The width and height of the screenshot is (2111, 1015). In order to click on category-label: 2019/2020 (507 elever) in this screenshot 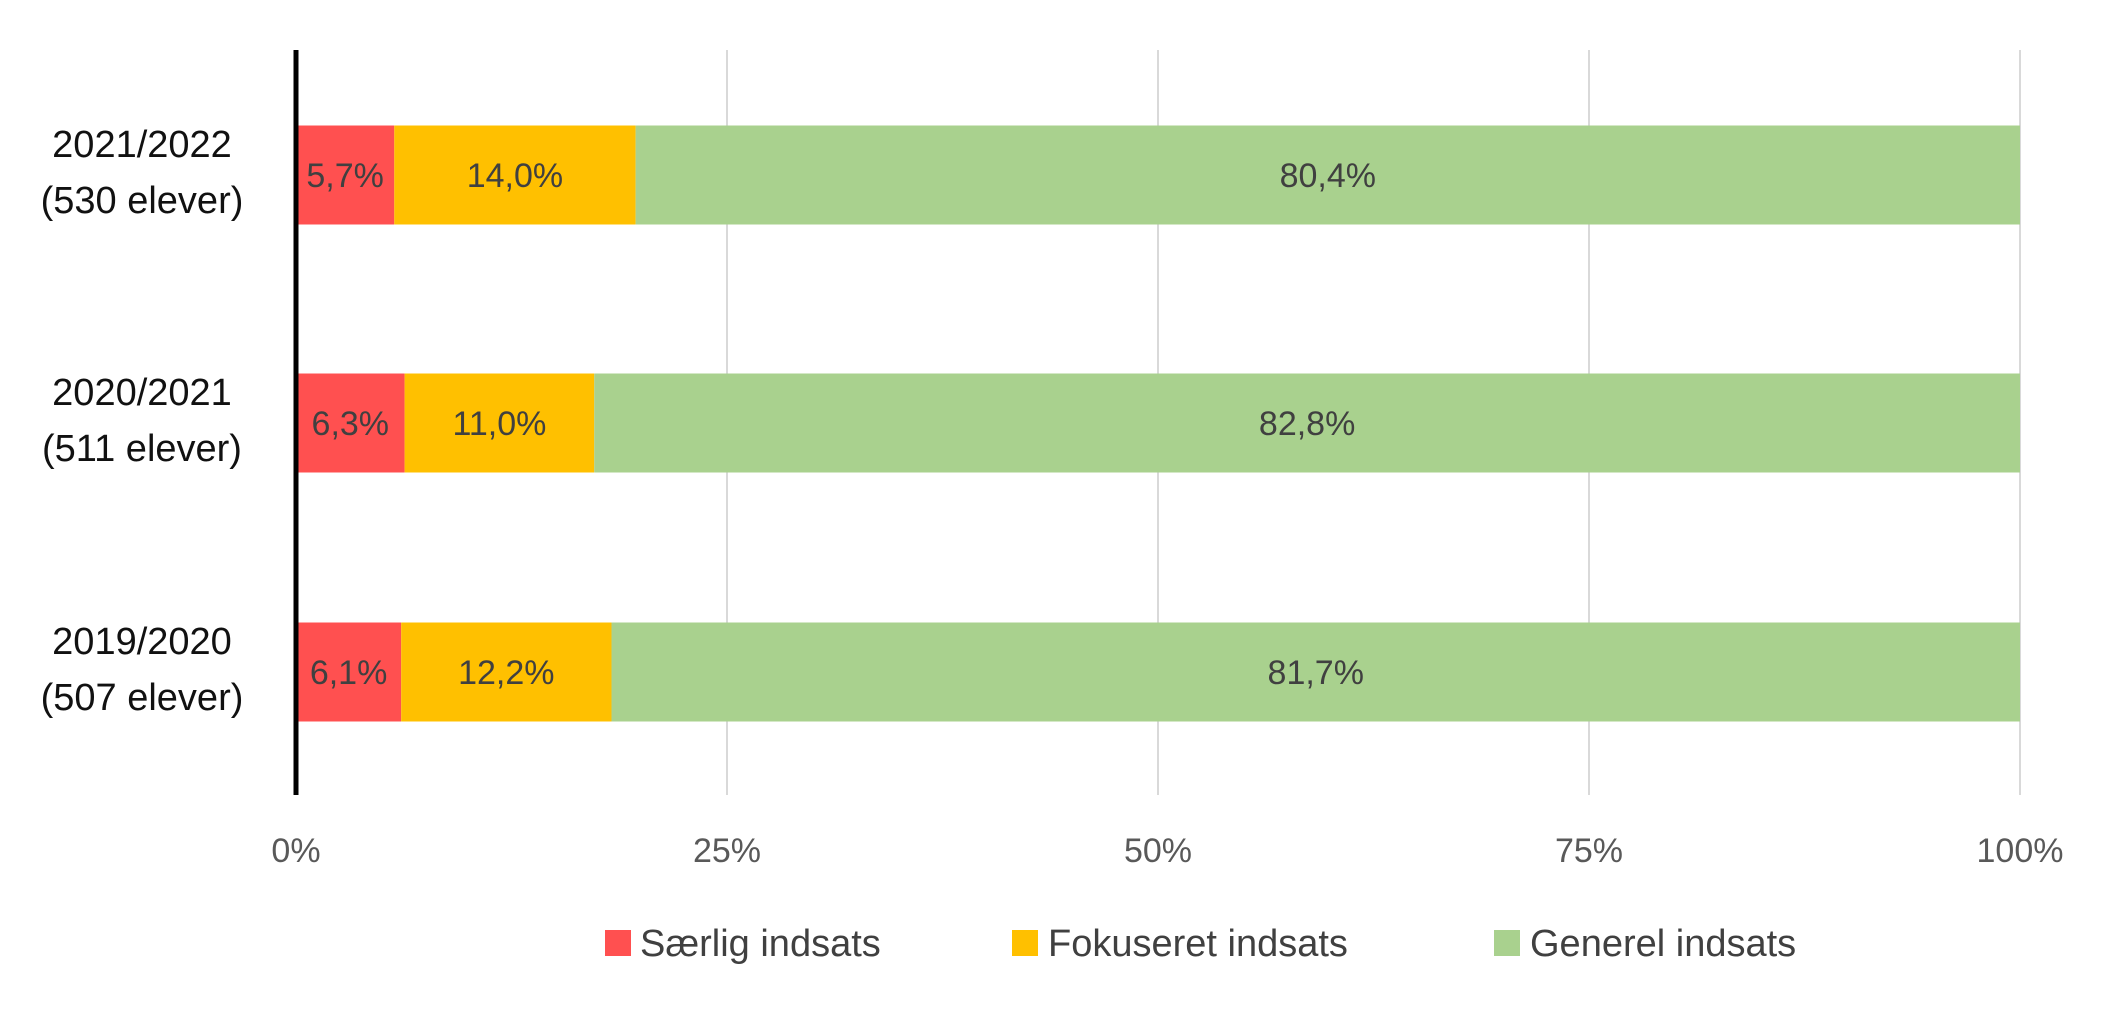, I will do `click(142, 670)`.